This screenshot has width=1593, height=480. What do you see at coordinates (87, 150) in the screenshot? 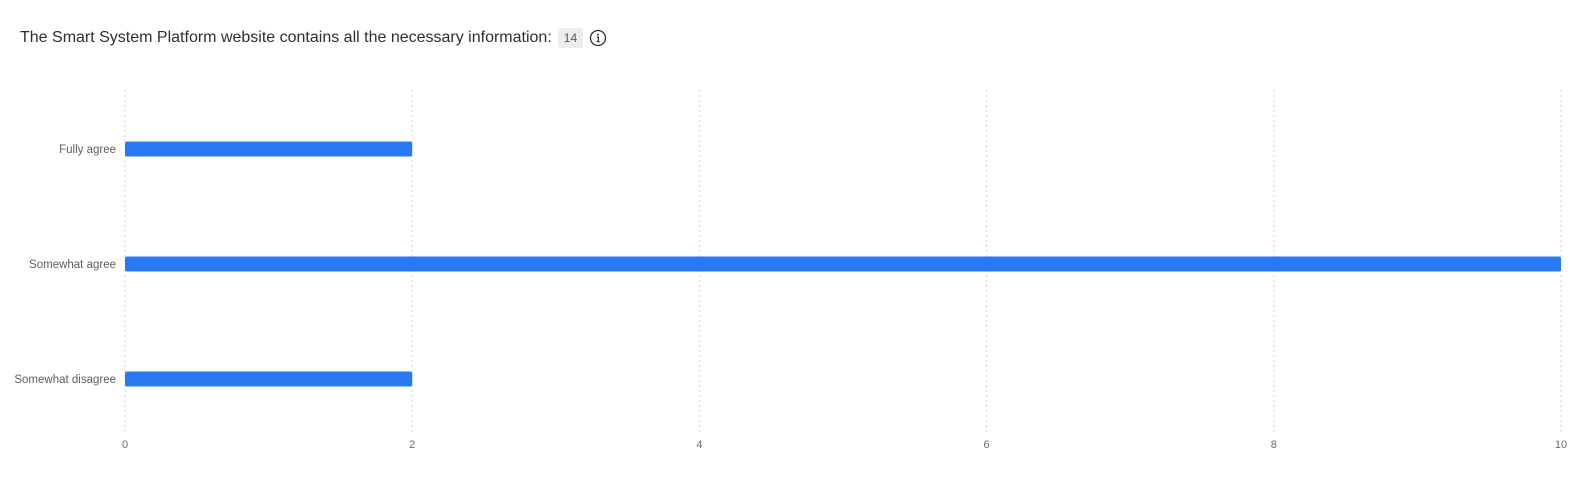
I see `category-label: Fully agree` at bounding box center [87, 150].